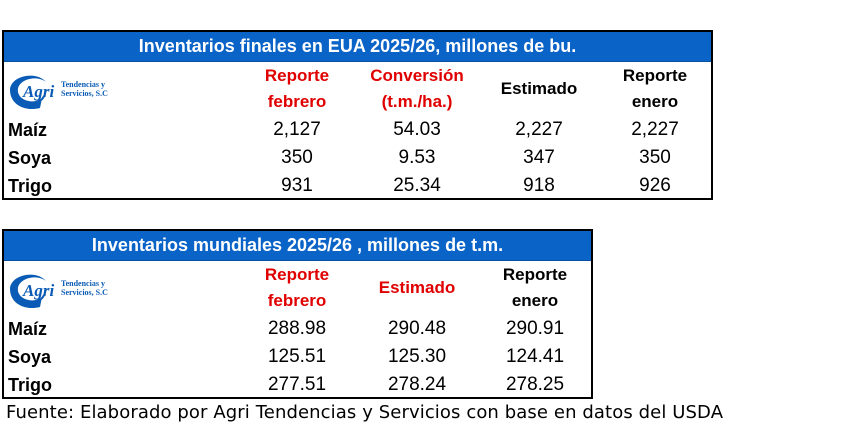  Describe the element at coordinates (357, 130) in the screenshot. I see `table-row: Maíz 2,127 54.03 2,227 2,227` at that location.